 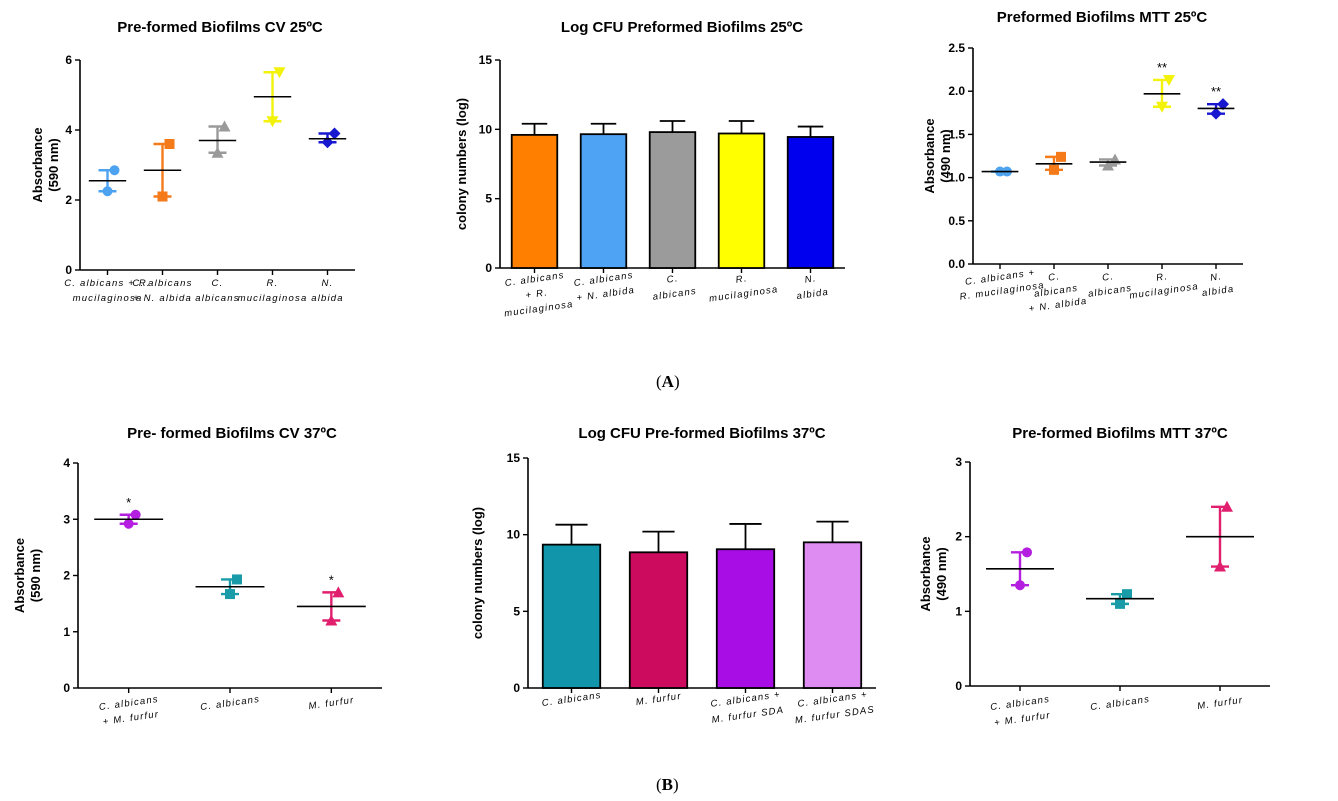 I want to click on x-category-line: M. furfur, so click(x=658, y=699).